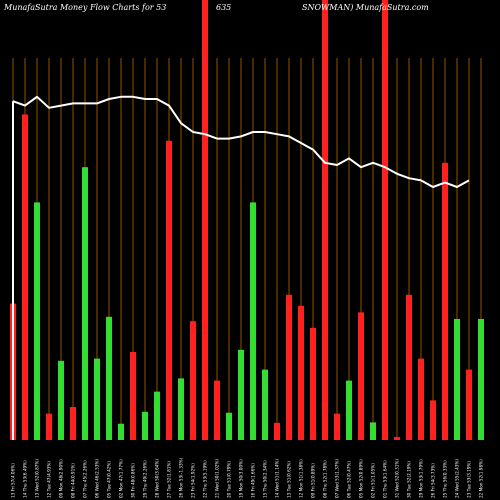  What do you see at coordinates (365, 7) in the screenshot?
I see `title-right: SNOWMAN) MunafaSutra.com` at bounding box center [365, 7].